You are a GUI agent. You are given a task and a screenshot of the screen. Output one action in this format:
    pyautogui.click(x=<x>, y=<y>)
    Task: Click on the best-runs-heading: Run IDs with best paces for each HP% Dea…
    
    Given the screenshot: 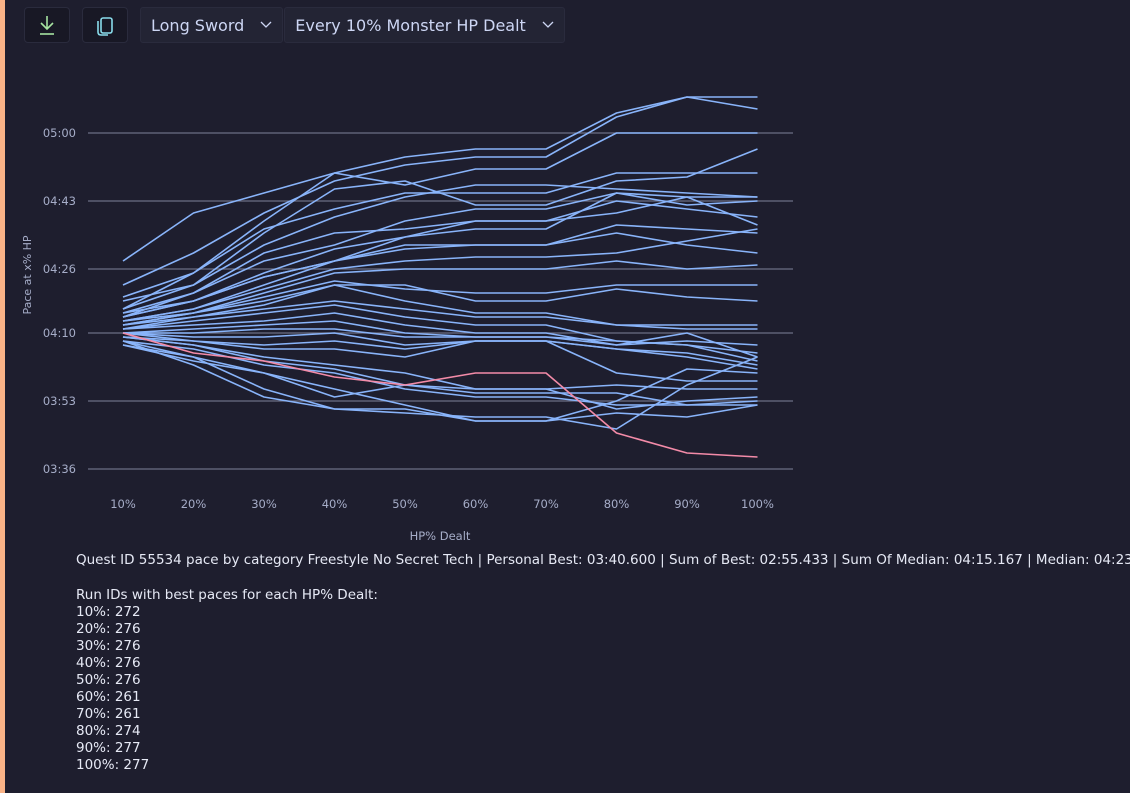 What is the action you would take?
    pyautogui.click(x=227, y=595)
    